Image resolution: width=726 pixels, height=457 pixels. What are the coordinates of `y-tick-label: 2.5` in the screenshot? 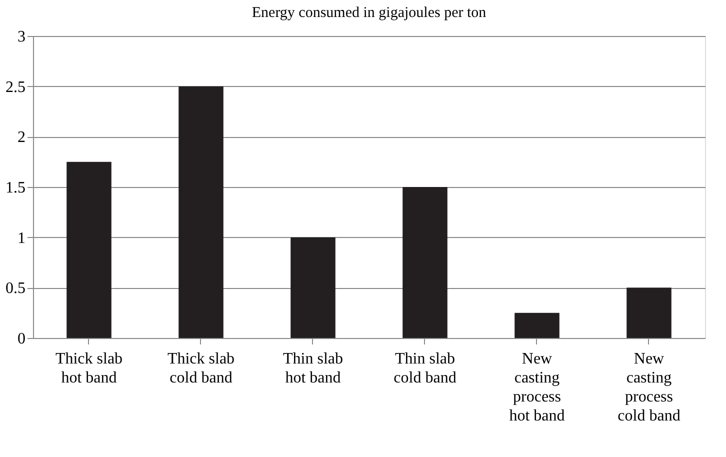 It's located at (16, 87).